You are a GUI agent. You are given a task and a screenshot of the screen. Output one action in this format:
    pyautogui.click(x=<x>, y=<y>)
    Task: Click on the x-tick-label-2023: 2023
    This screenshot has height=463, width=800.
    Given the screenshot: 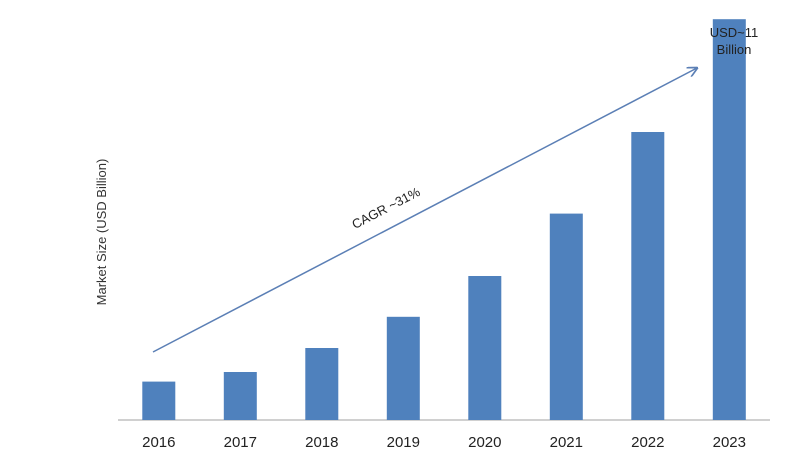 What is the action you would take?
    pyautogui.click(x=729, y=442)
    